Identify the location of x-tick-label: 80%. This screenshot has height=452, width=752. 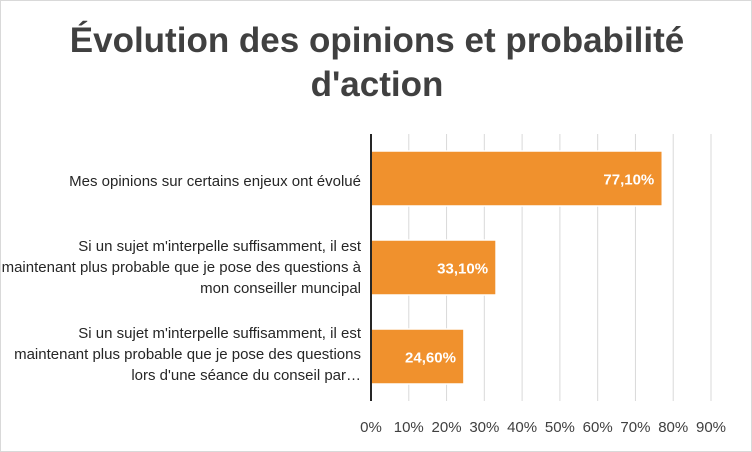
(673, 427).